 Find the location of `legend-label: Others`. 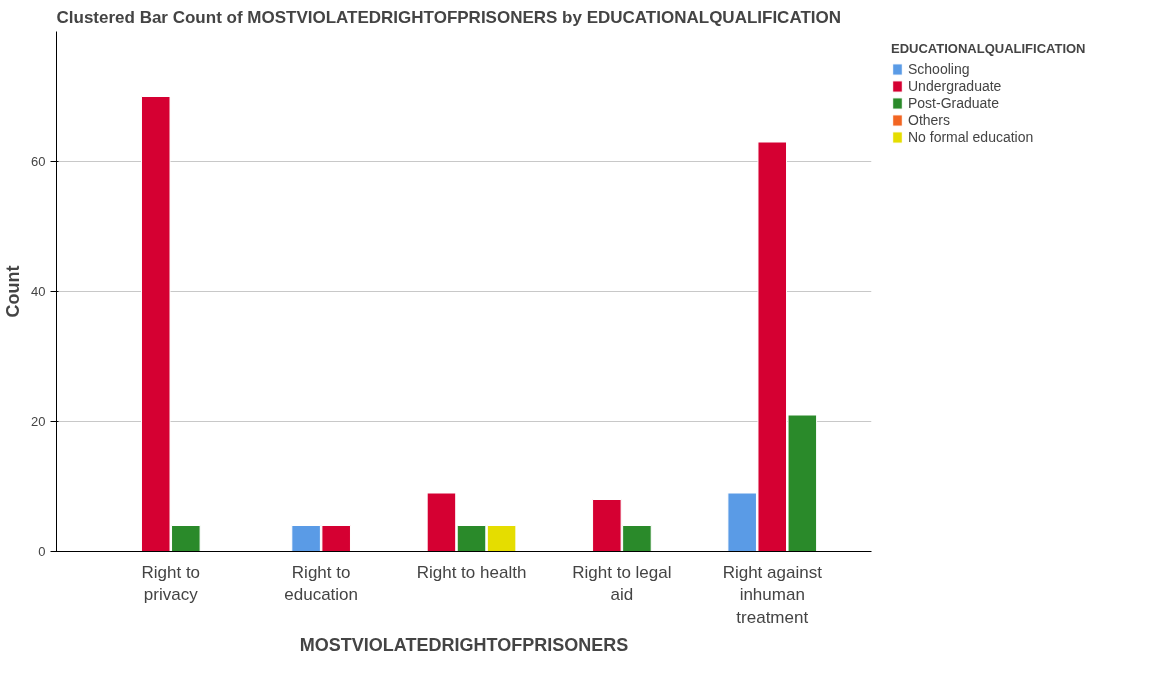

legend-label: Others is located at coordinates (929, 120).